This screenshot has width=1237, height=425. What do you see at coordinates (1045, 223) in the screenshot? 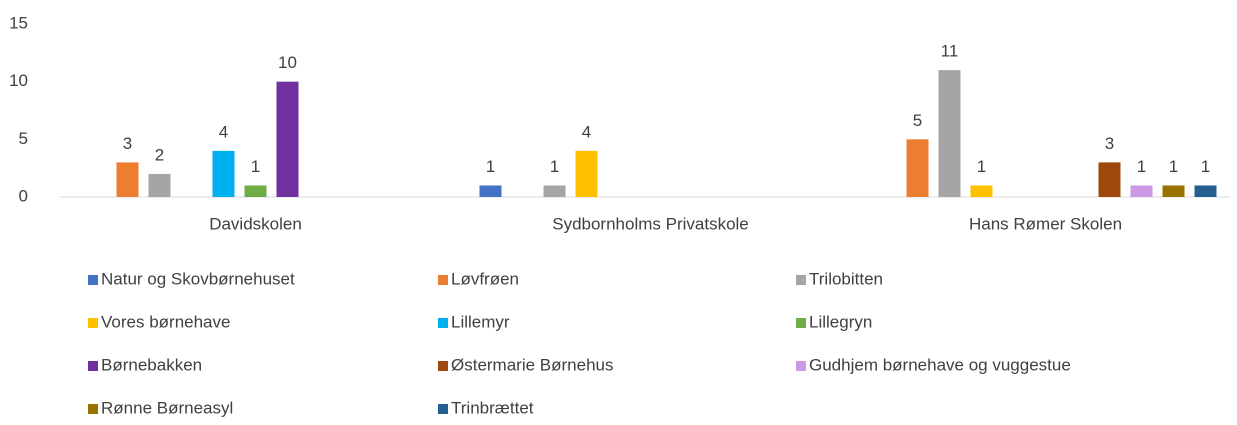
I see `x-tick-label: Hans Rømer Skolen` at bounding box center [1045, 223].